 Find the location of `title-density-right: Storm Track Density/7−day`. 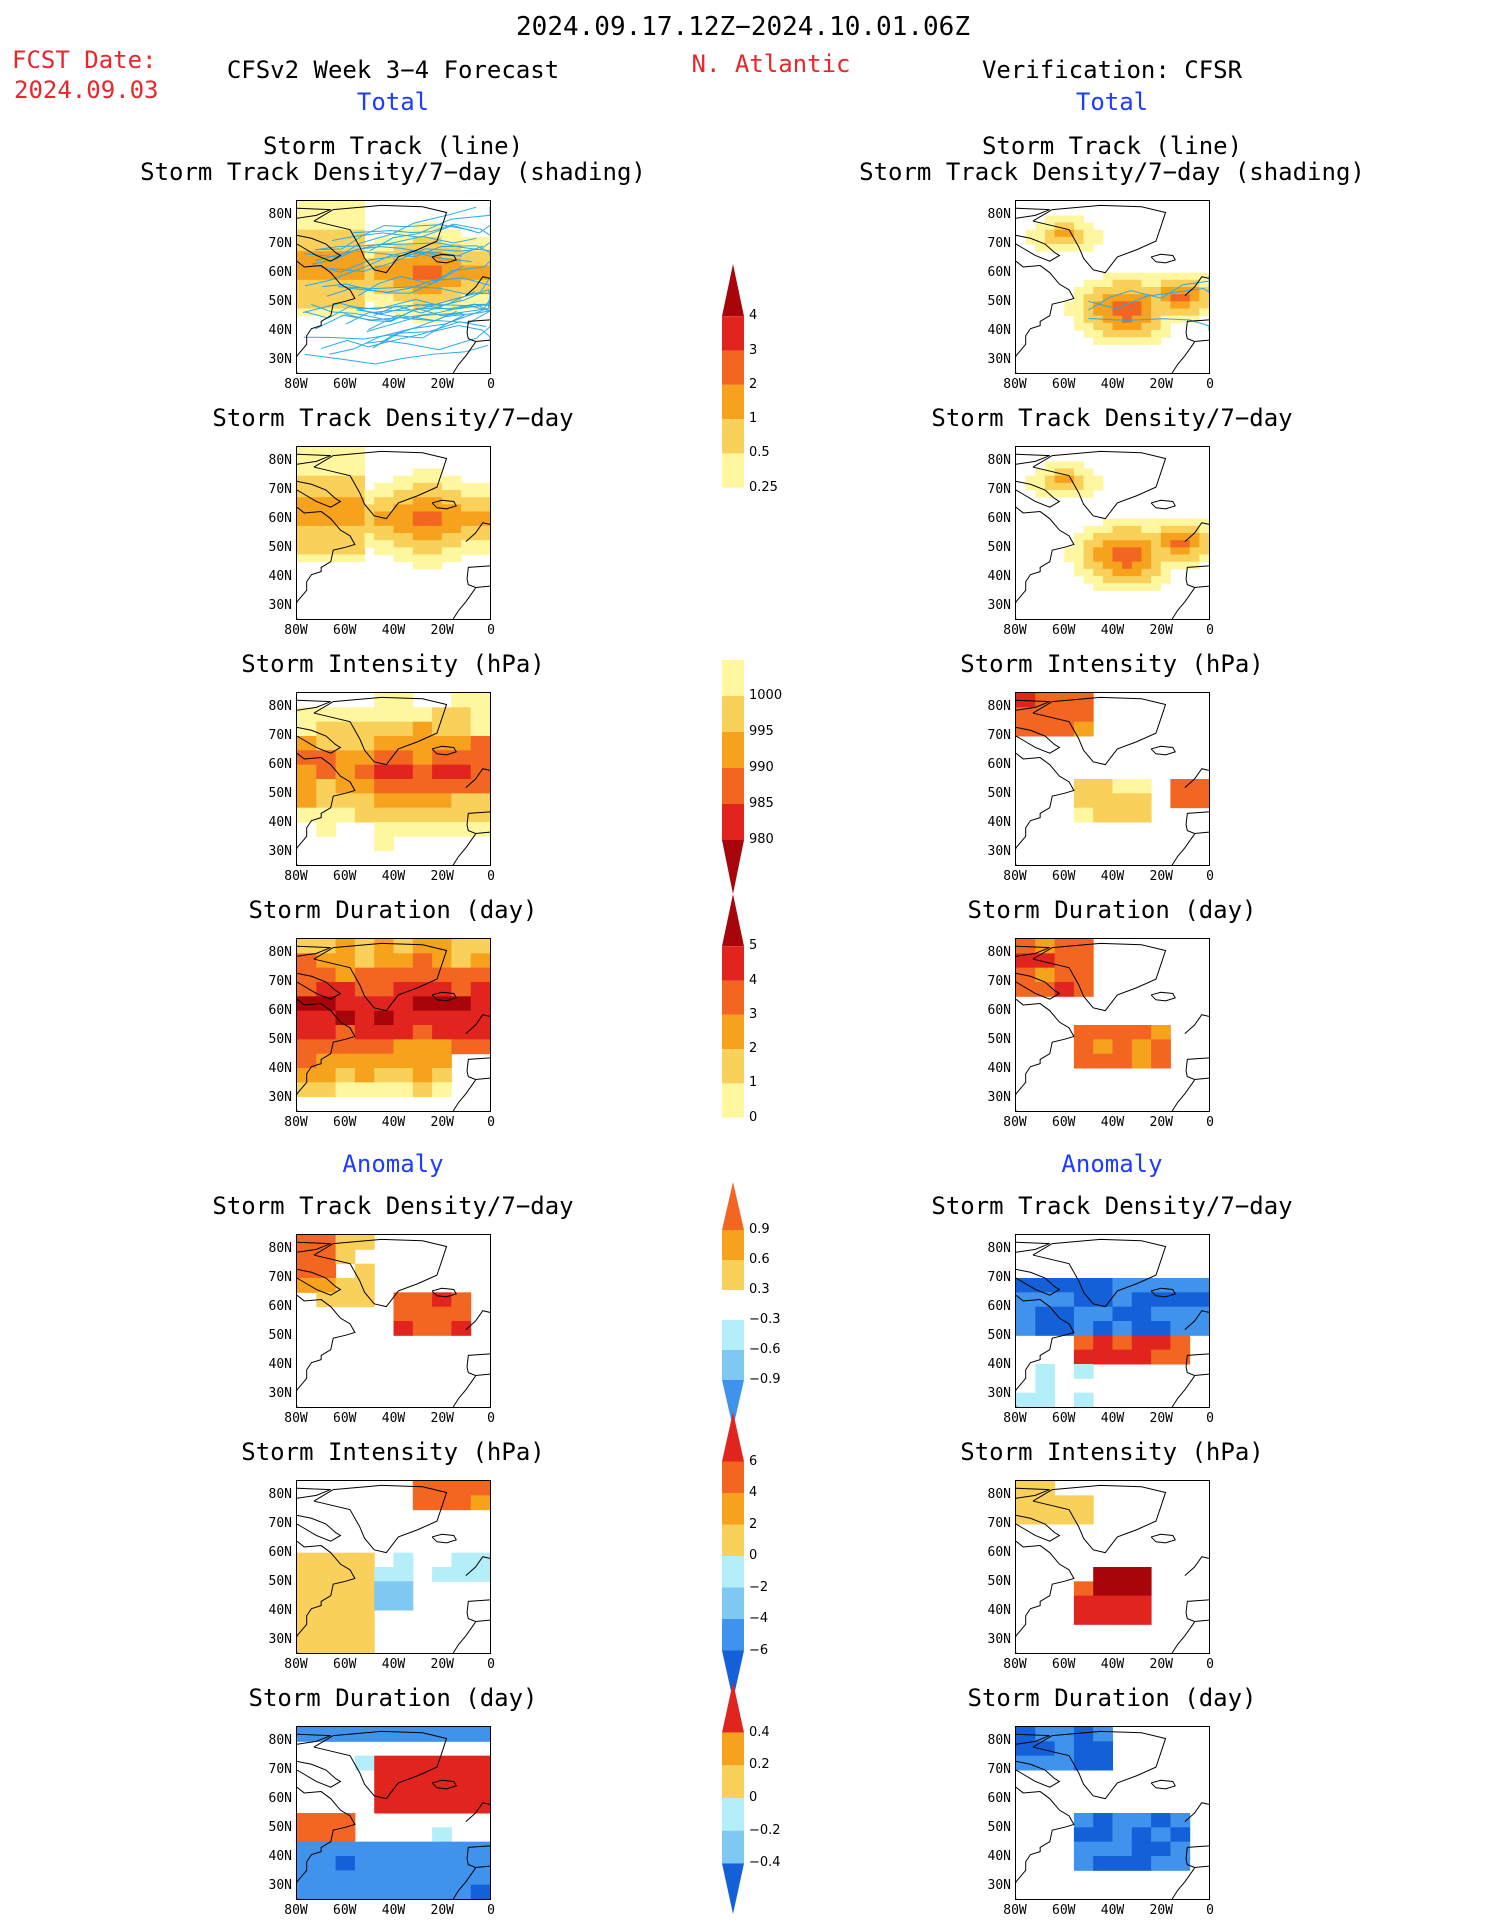

title-density-right: Storm Track Density/7−day is located at coordinates (1112, 418).